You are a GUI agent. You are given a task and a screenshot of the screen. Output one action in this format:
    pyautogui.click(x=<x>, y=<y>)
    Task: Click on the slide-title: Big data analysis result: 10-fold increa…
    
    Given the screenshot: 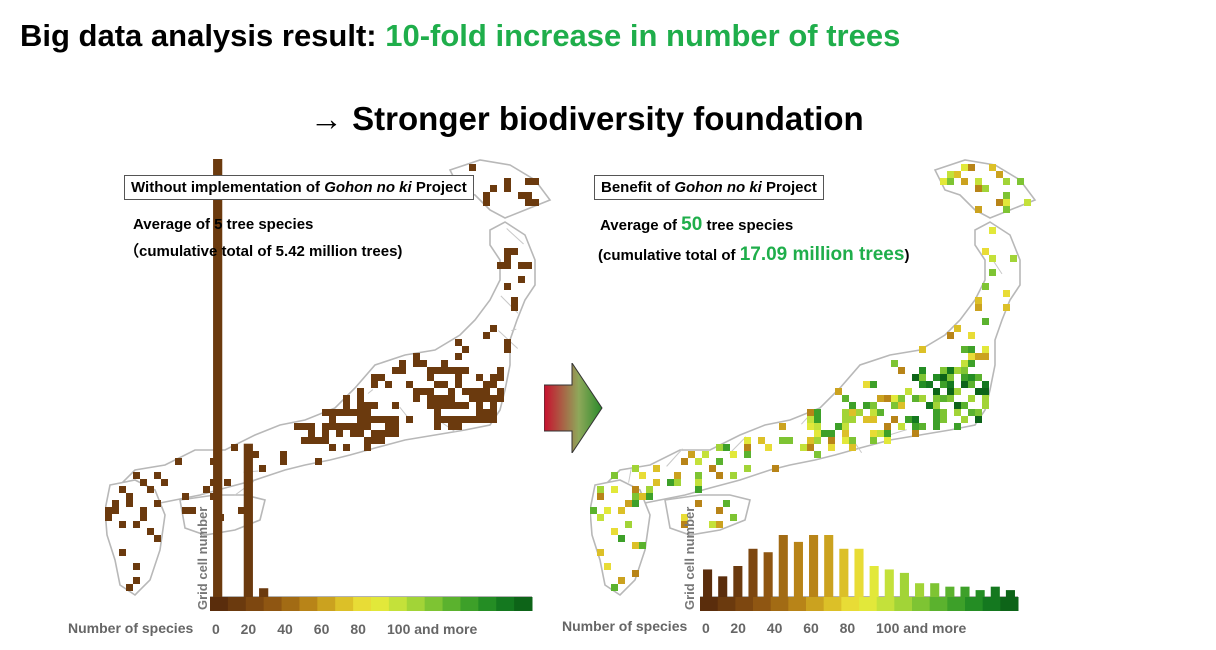 What is the action you would take?
    pyautogui.click(x=460, y=36)
    